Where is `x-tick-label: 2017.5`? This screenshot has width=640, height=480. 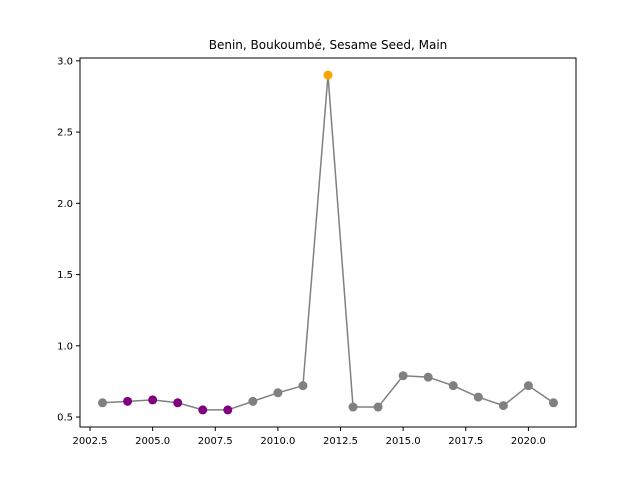 x-tick-label: 2017.5 is located at coordinates (465, 441).